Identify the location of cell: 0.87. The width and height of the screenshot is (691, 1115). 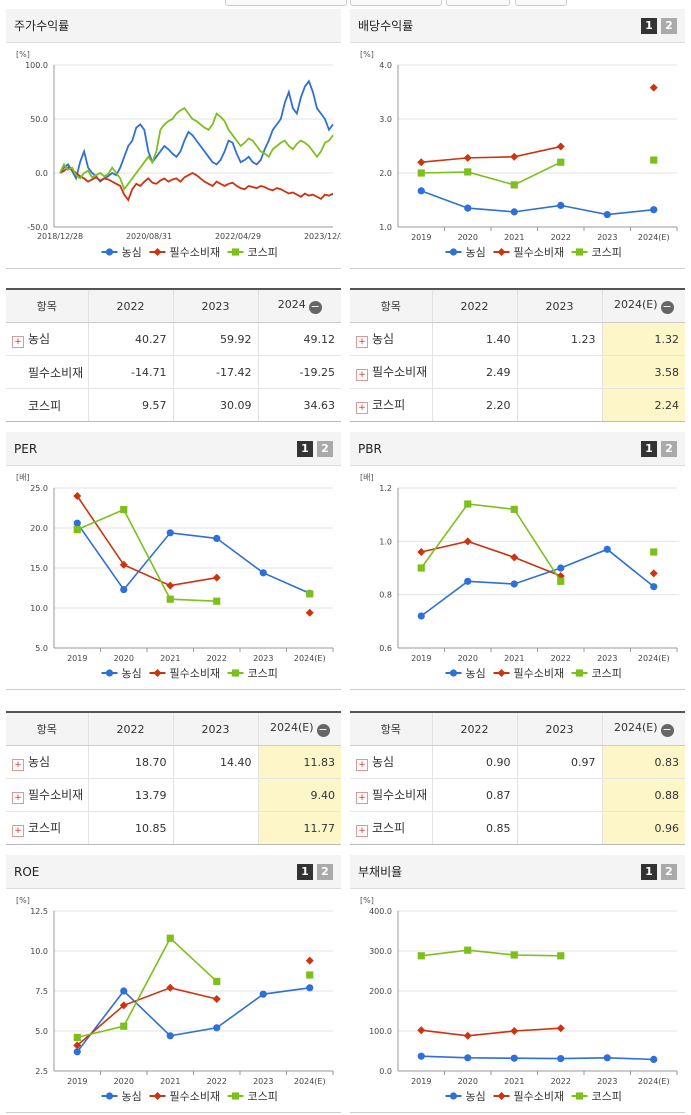
(474, 795).